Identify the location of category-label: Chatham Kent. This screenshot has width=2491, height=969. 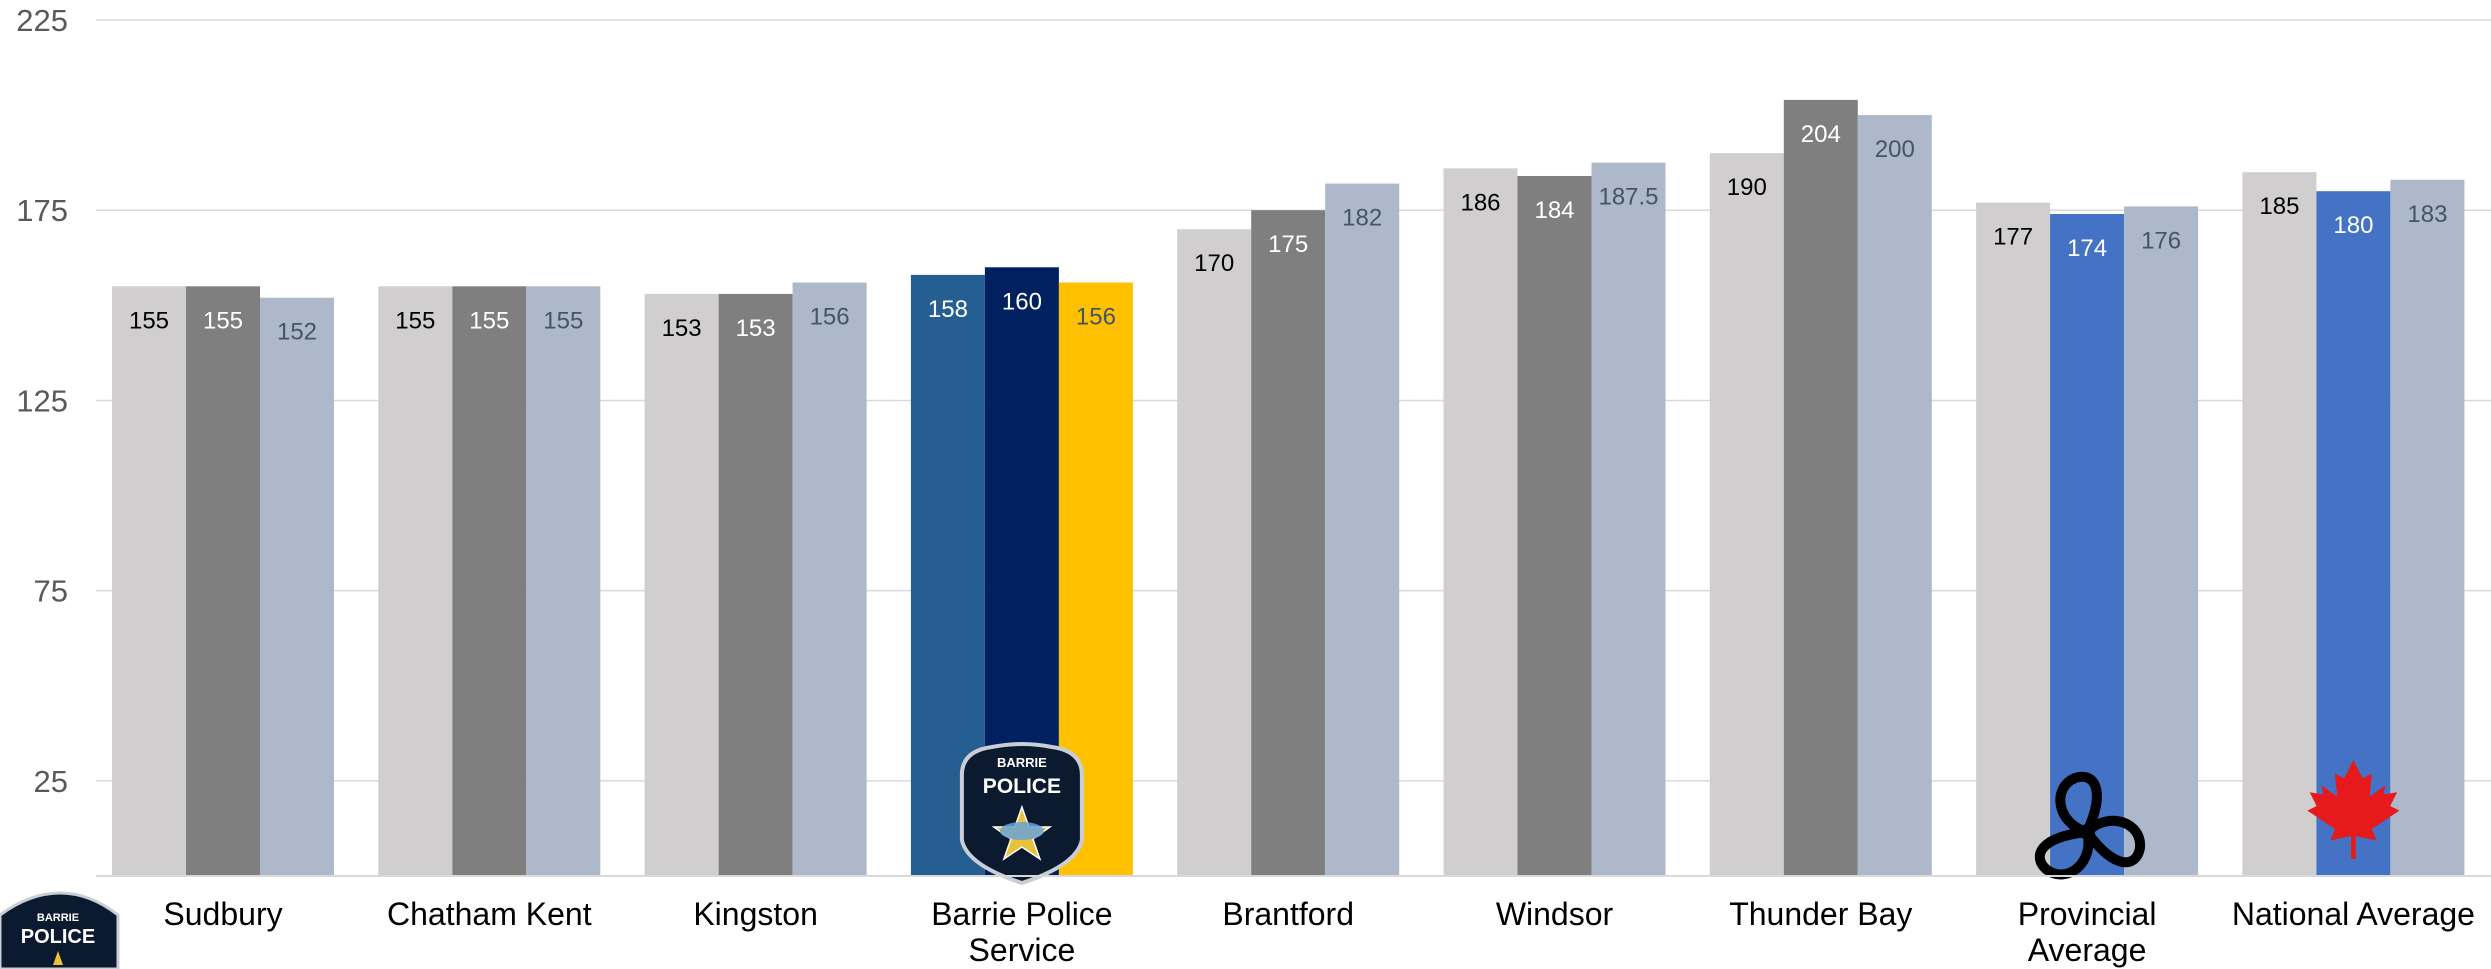
(489, 914).